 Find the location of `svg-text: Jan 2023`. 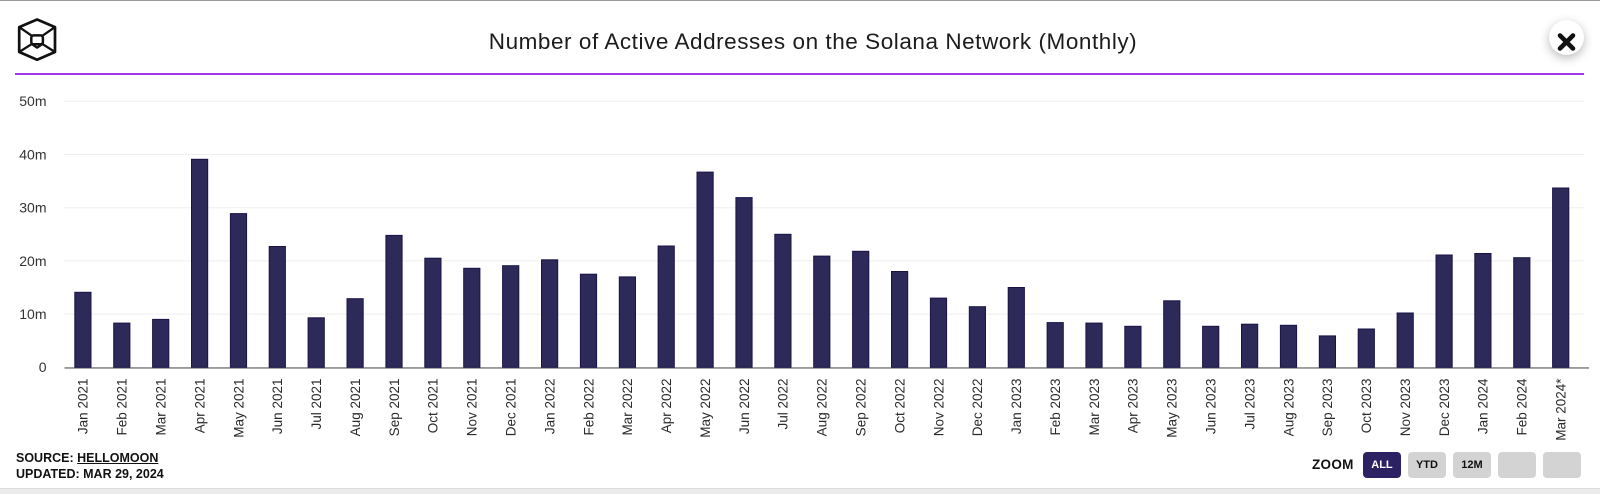

svg-text: Jan 2023 is located at coordinates (1016, 407).